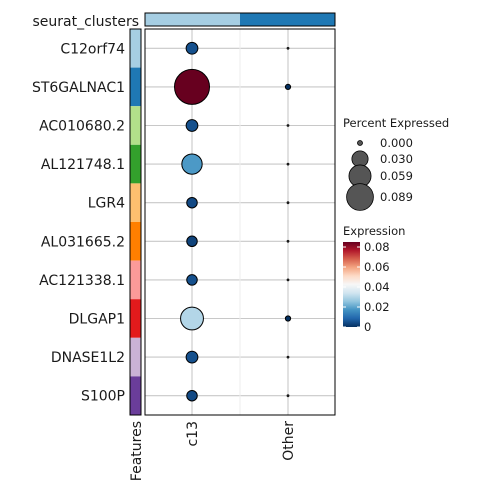  What do you see at coordinates (192, 318) in the screenshot?
I see `dot-DLGAP1-c13` at bounding box center [192, 318].